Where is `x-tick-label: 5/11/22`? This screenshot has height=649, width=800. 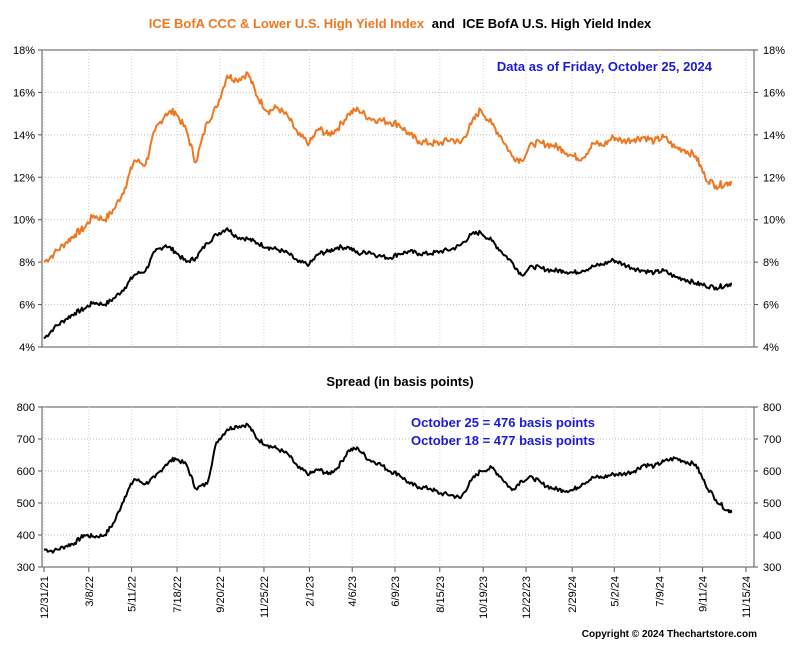
x-tick-label: 5/11/22 is located at coordinates (133, 594).